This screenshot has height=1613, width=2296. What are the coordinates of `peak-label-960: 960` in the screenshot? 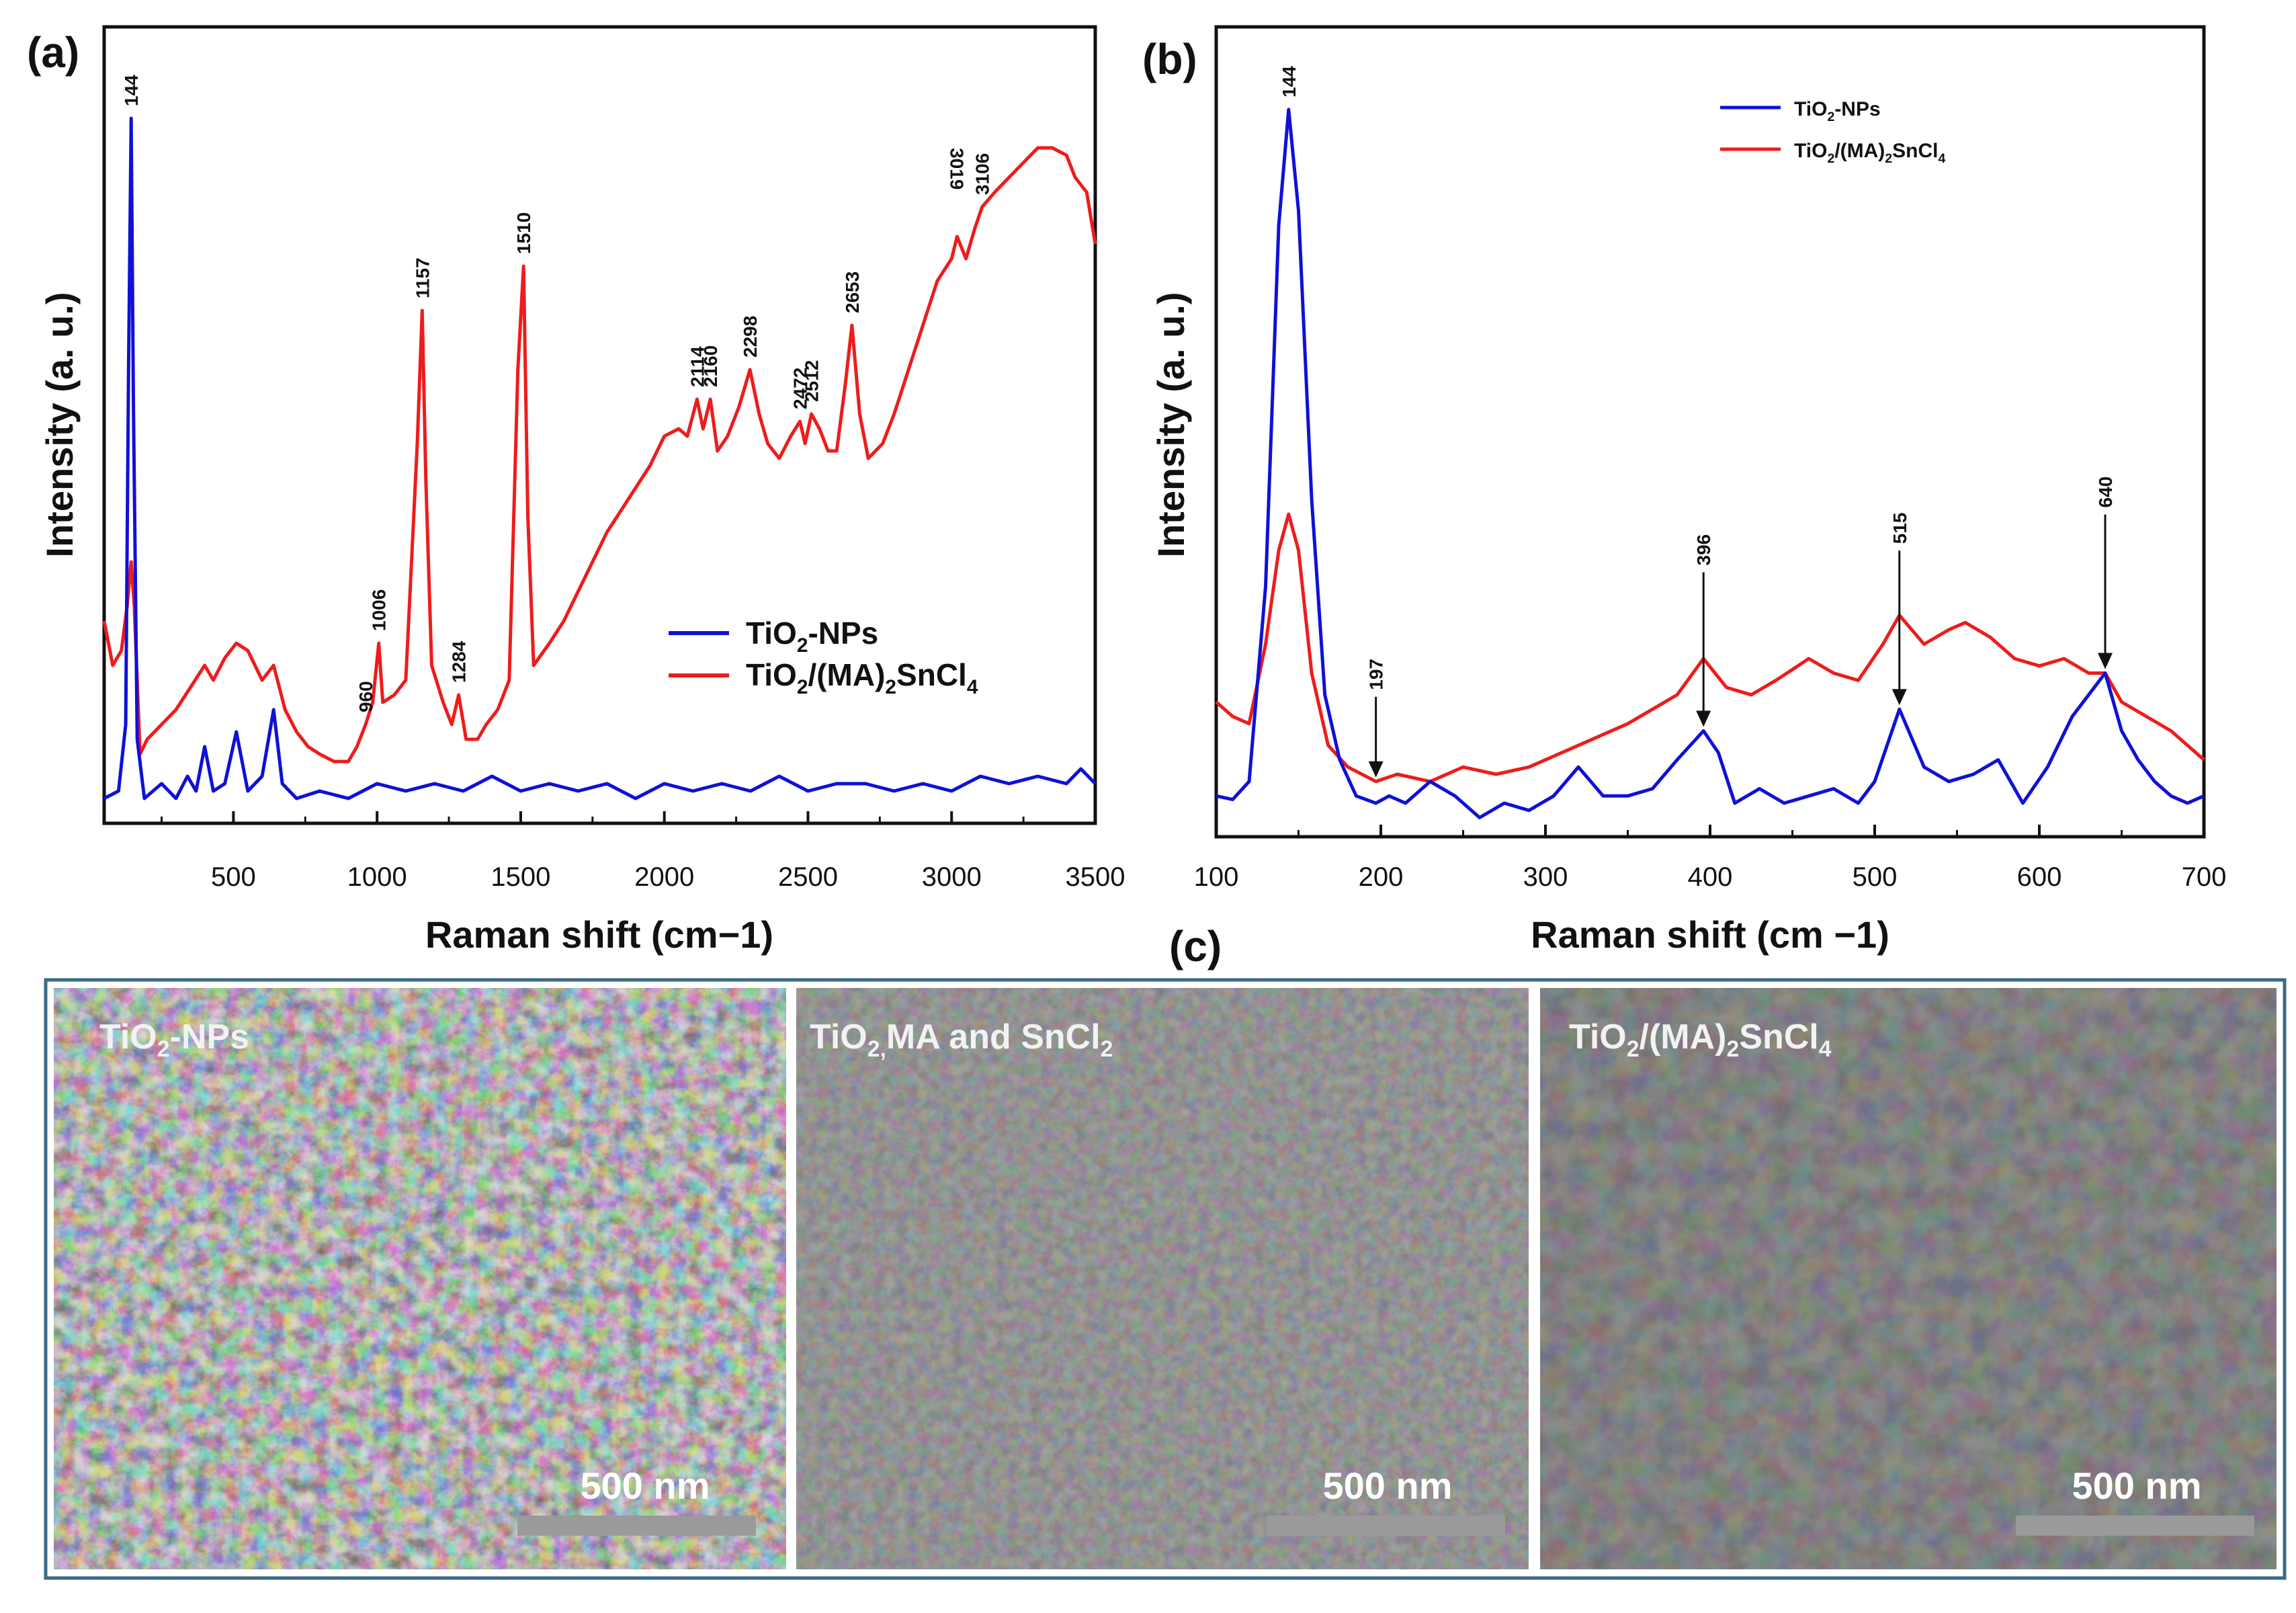 It's located at (366, 696).